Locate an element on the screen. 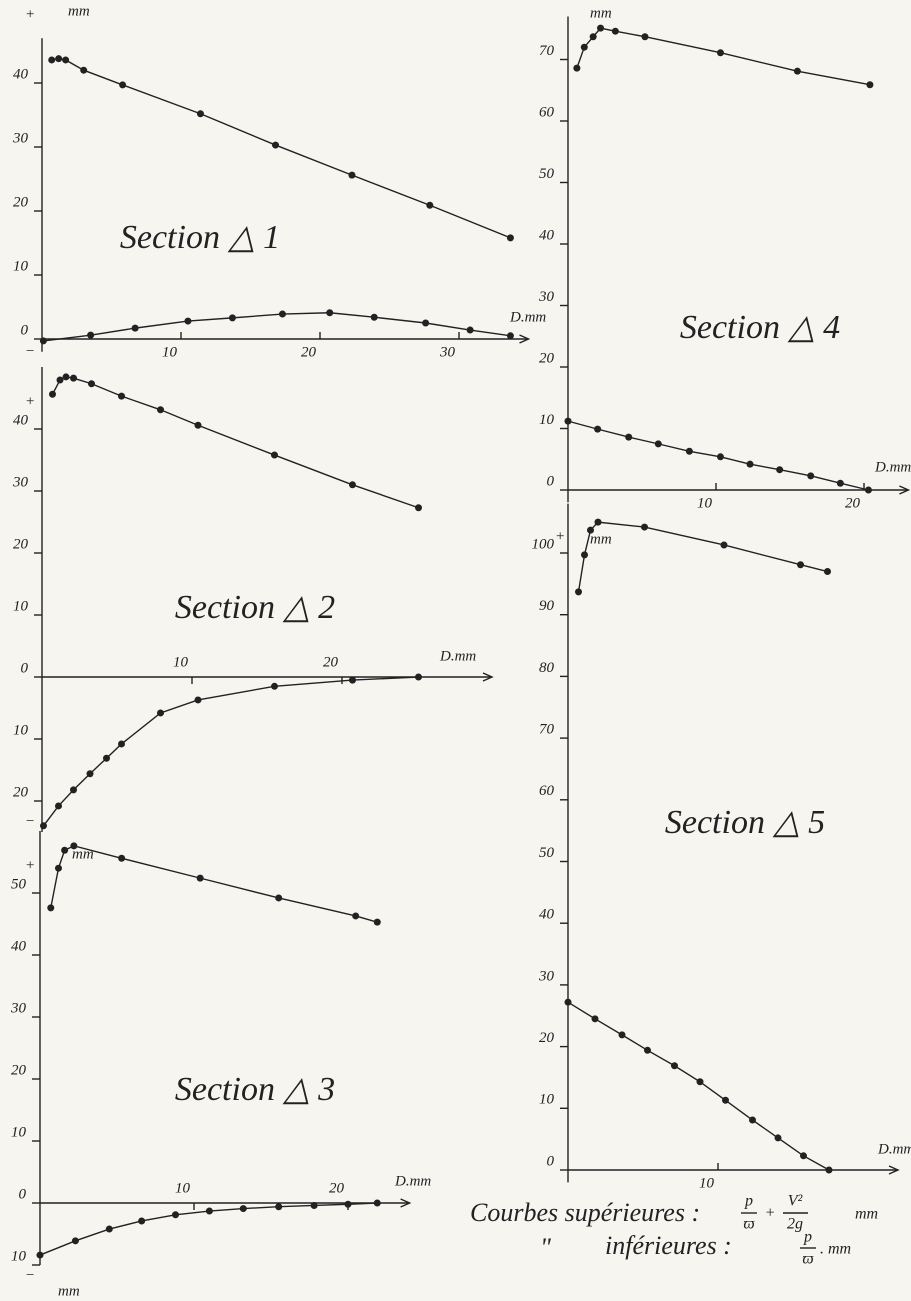  note-lower-label: inférieures : is located at coordinates (668, 1245).